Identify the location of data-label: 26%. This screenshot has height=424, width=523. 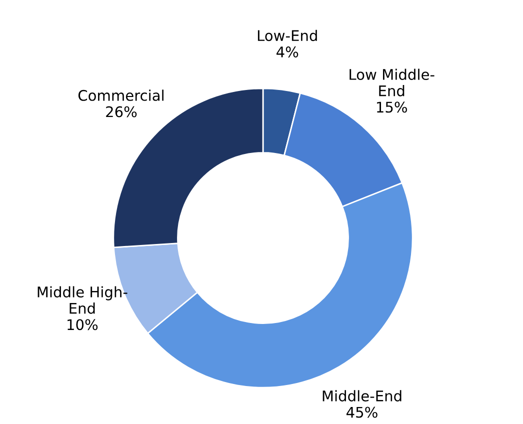
(121, 112).